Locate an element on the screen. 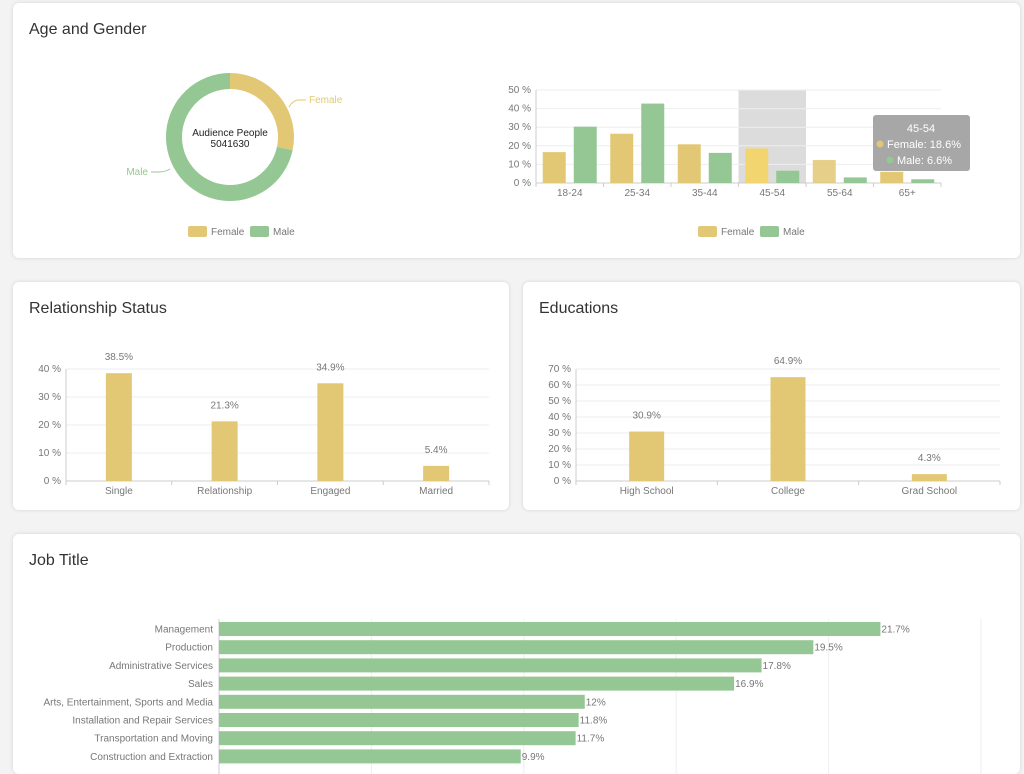 This screenshot has width=1024, height=774. rel-x-tick-label: Relationship is located at coordinates (224, 491).